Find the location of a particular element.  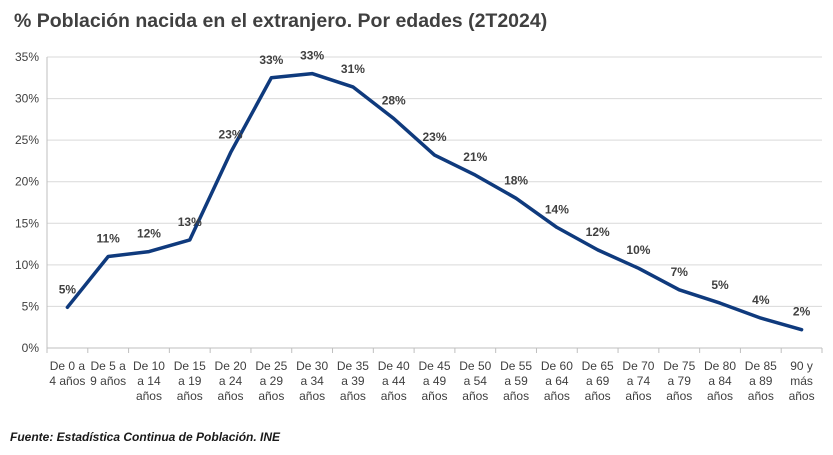

x-tick-label: De 60 a 64 años is located at coordinates (557, 381).